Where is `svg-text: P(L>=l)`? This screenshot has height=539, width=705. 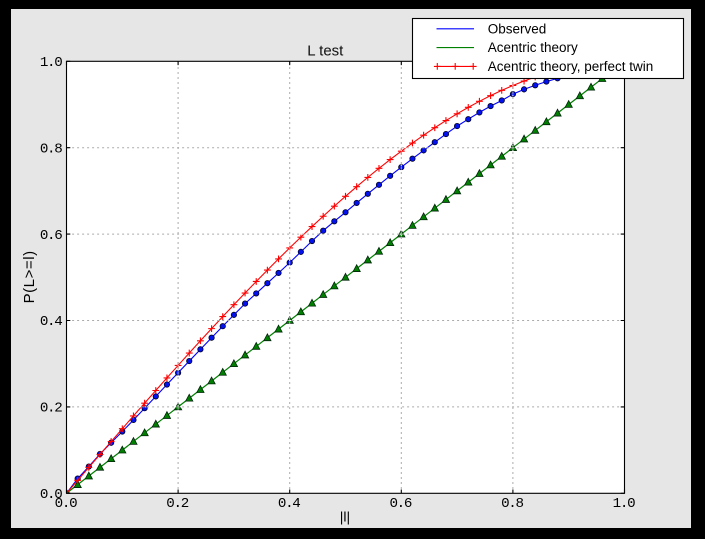 svg-text: P(L>=l) is located at coordinates (29, 276).